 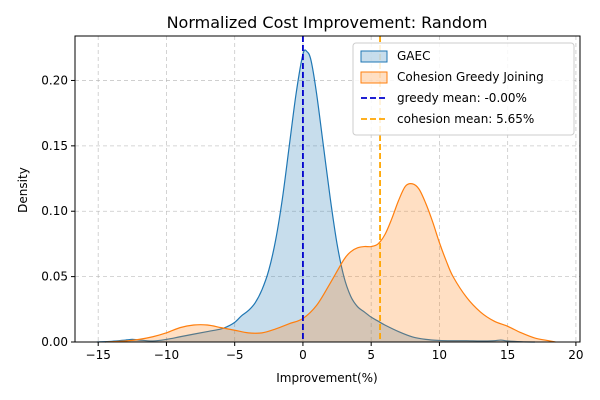 I want to click on legend-item-greedy-mean: greedy mean: -0.00%, so click(x=444, y=98).